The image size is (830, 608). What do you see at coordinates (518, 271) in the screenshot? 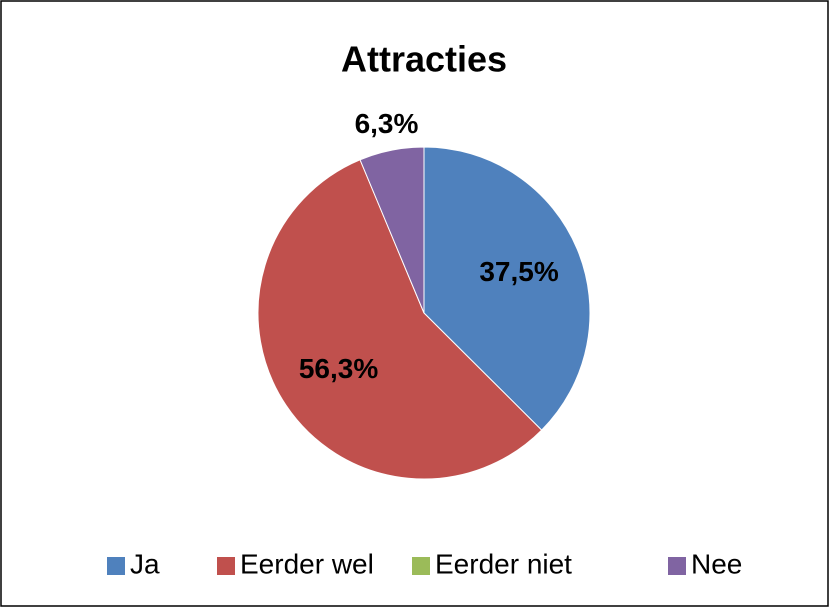
I see `data-label: 37,5%` at bounding box center [518, 271].